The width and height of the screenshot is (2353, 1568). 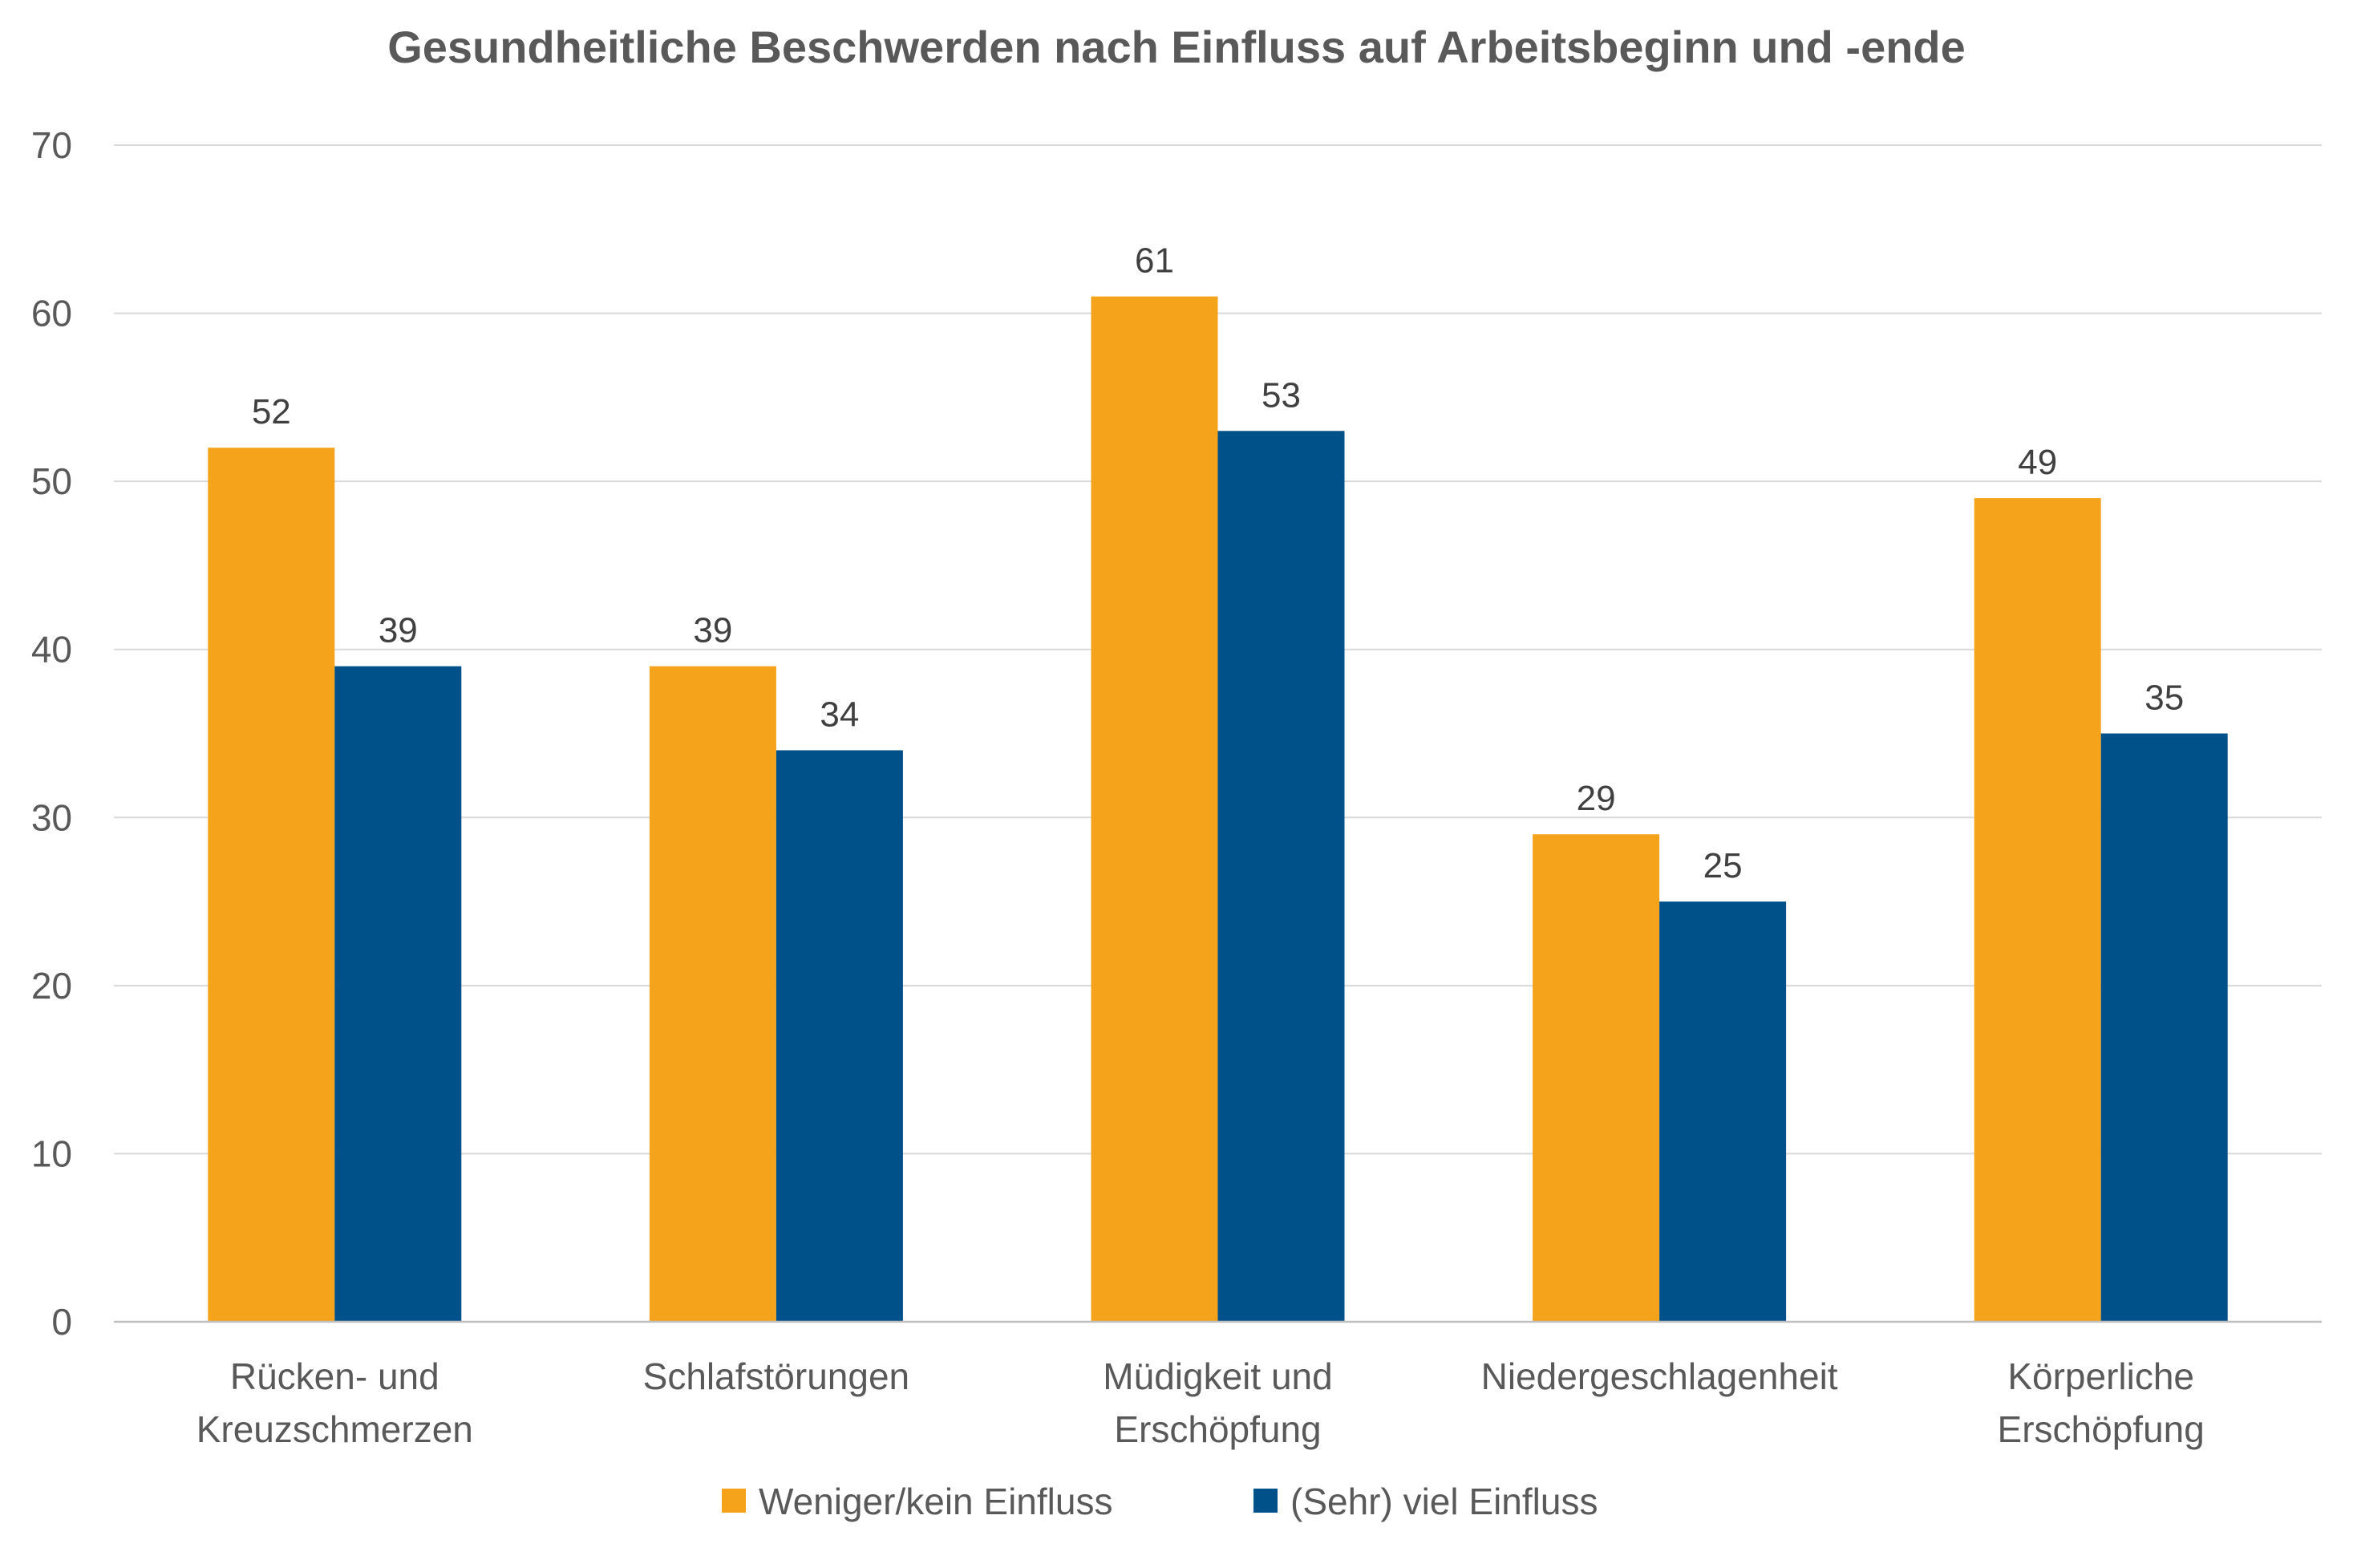 I want to click on category-label: Körperliche, so click(x=2100, y=1376).